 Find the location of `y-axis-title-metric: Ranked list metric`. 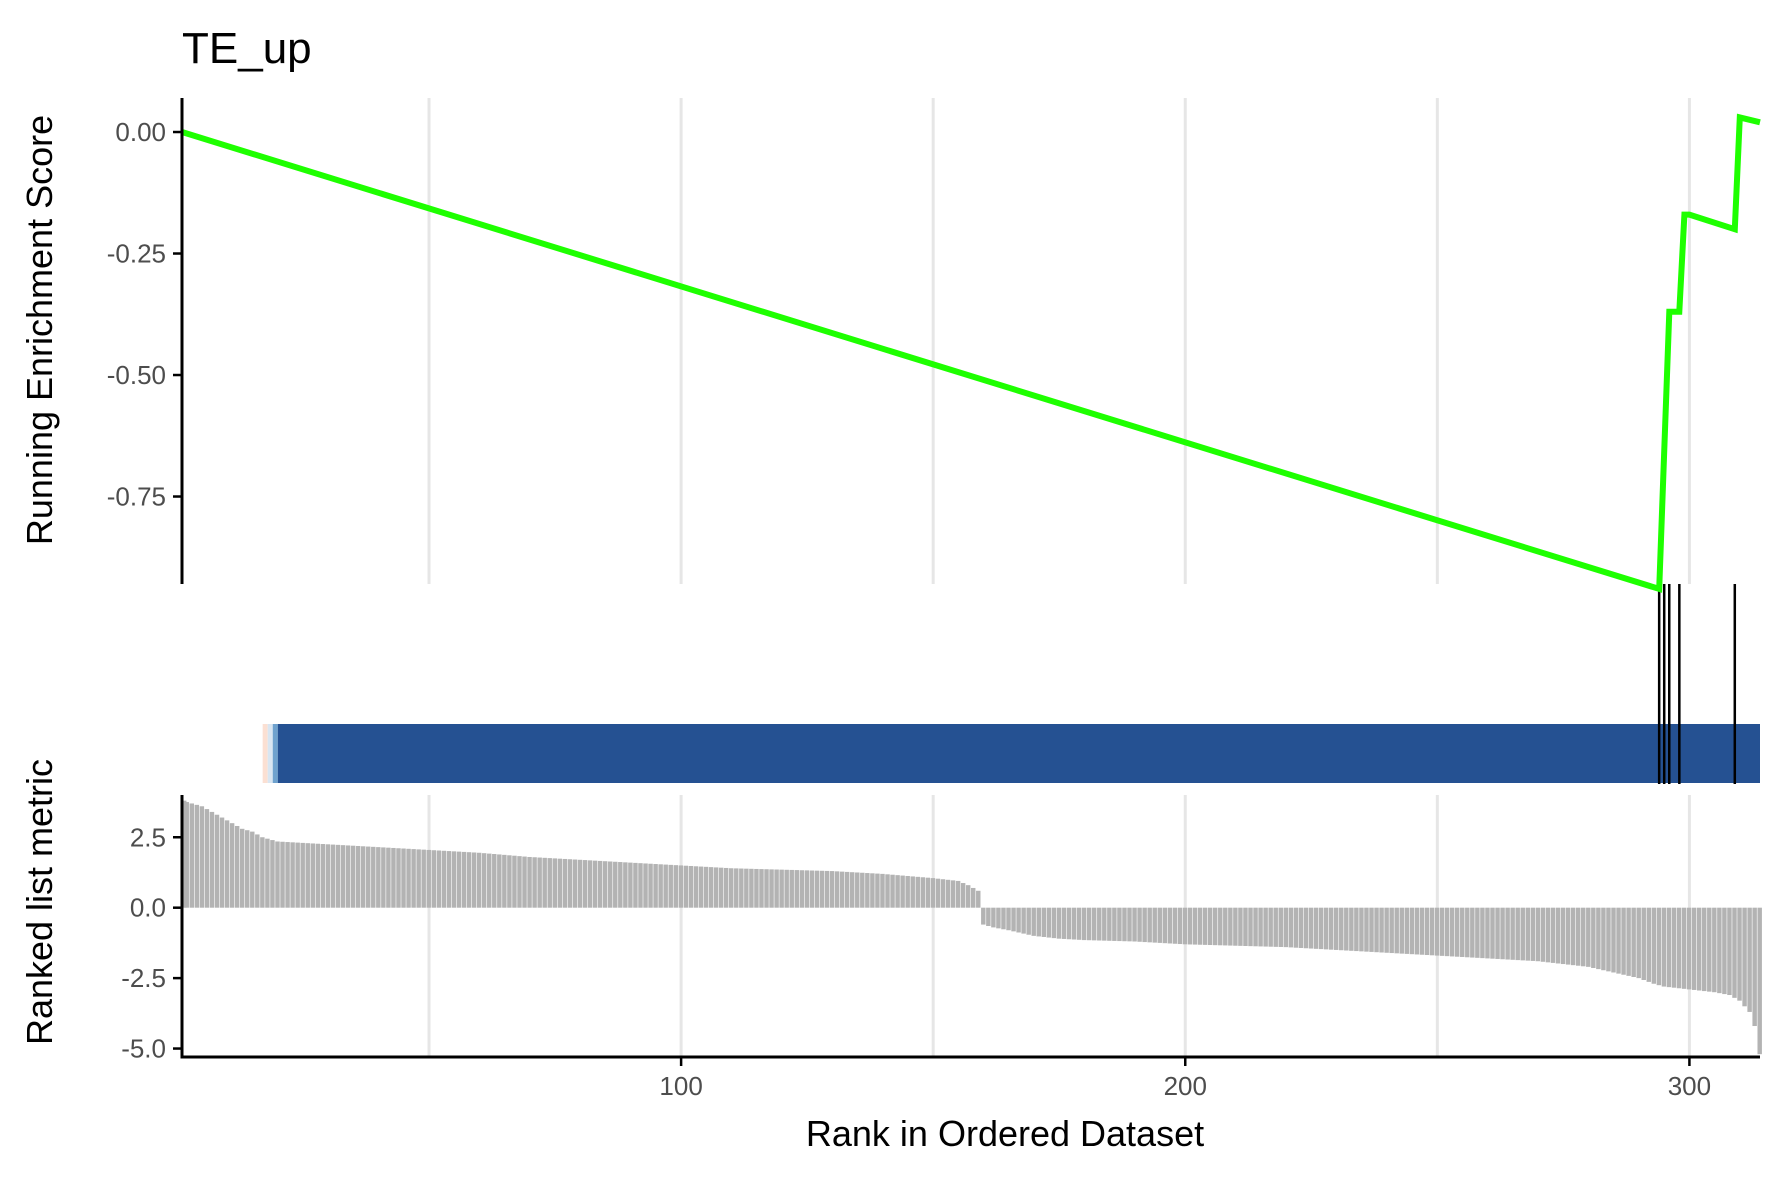

y-axis-title-metric: Ranked list metric is located at coordinates (39, 902).